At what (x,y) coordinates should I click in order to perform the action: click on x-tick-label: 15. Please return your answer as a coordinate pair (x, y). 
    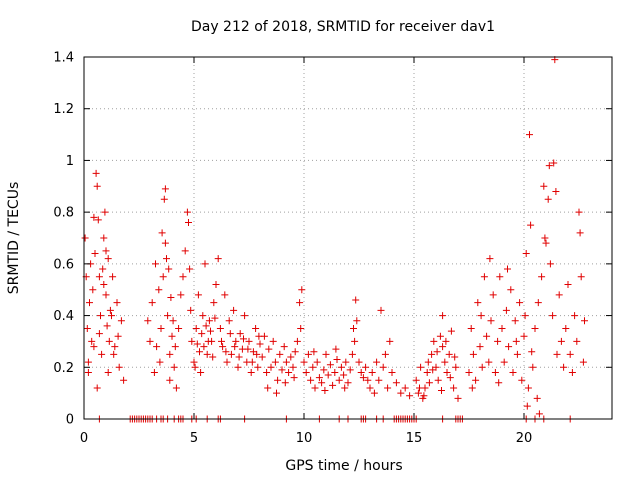
    Looking at the image, I should click on (414, 438).